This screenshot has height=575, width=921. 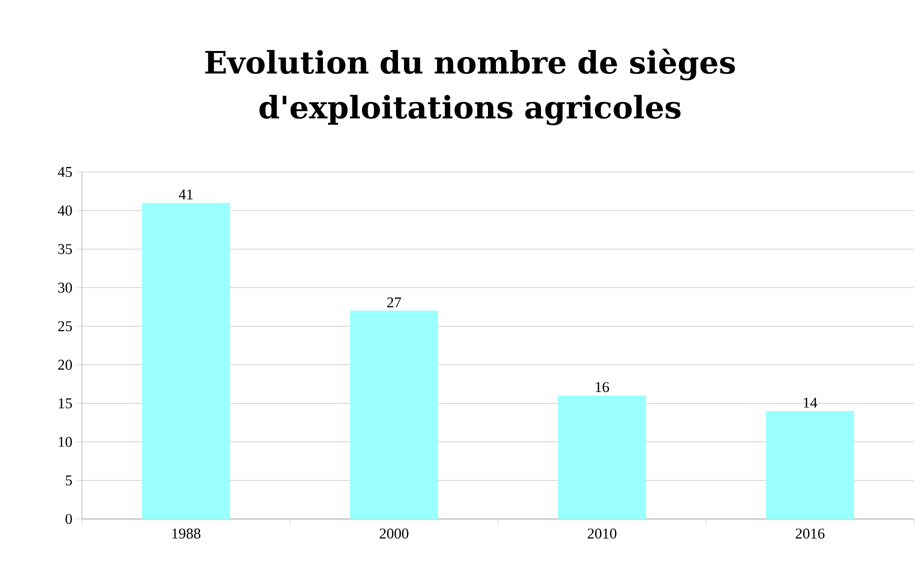 I want to click on y-tick-label: 45, so click(x=65, y=172).